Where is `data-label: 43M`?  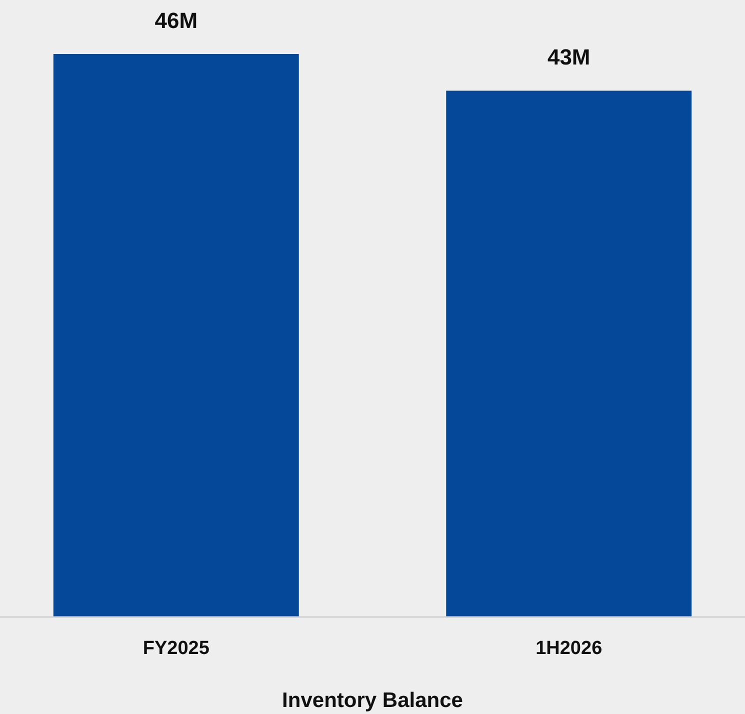
data-label: 43M is located at coordinates (568, 57).